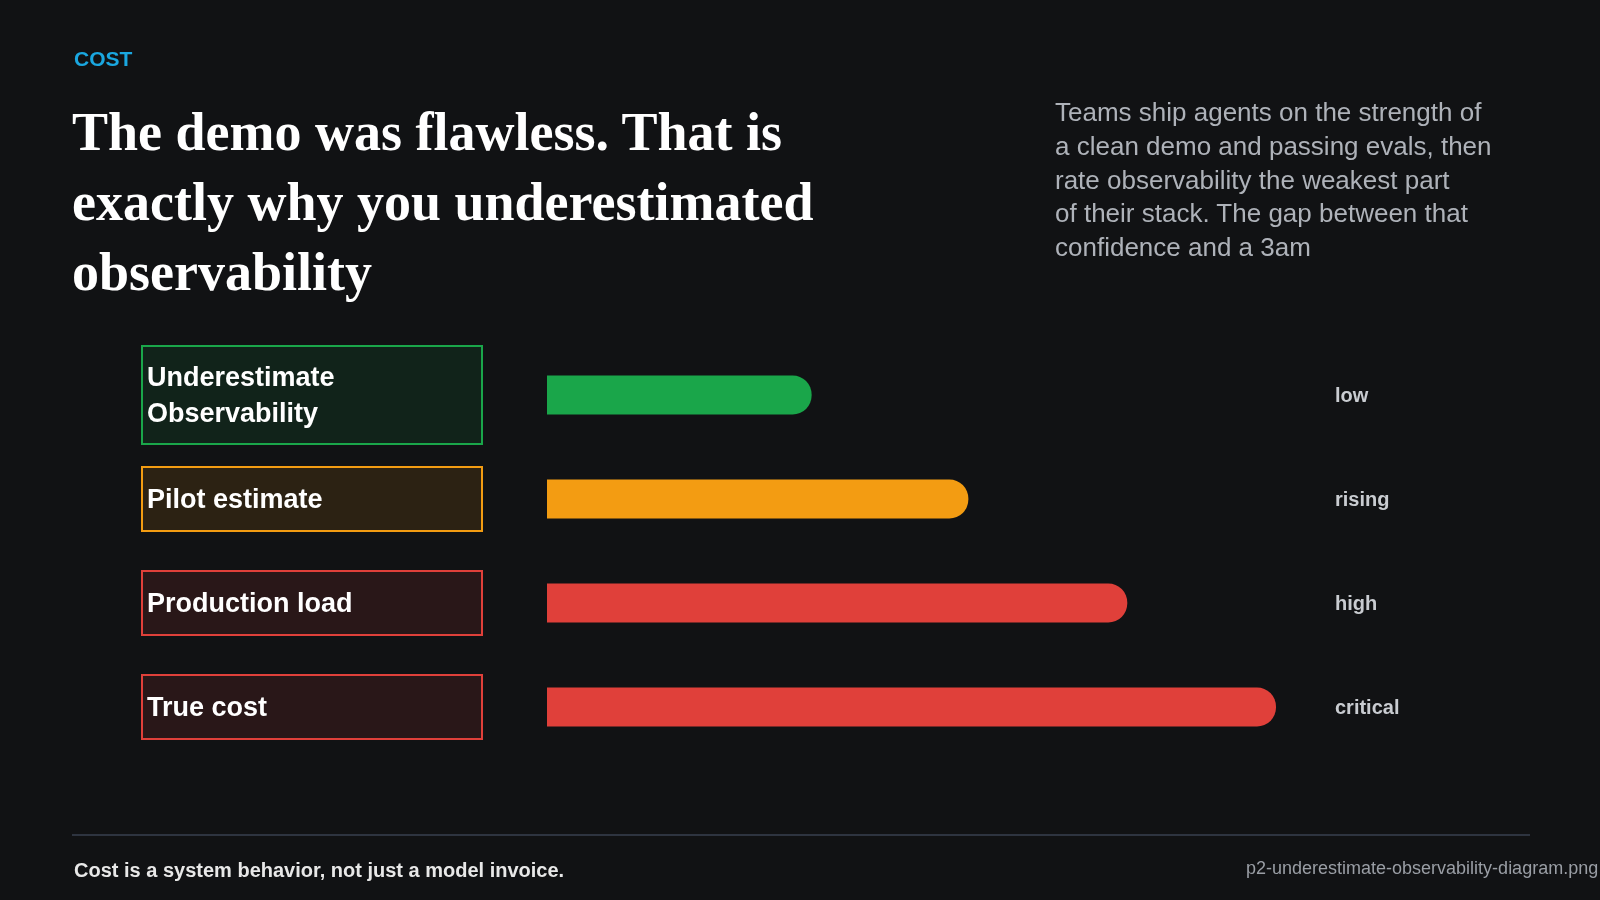 This screenshot has height=900, width=1600. I want to click on y-tick-label: Underestimate Observability, so click(241, 395).